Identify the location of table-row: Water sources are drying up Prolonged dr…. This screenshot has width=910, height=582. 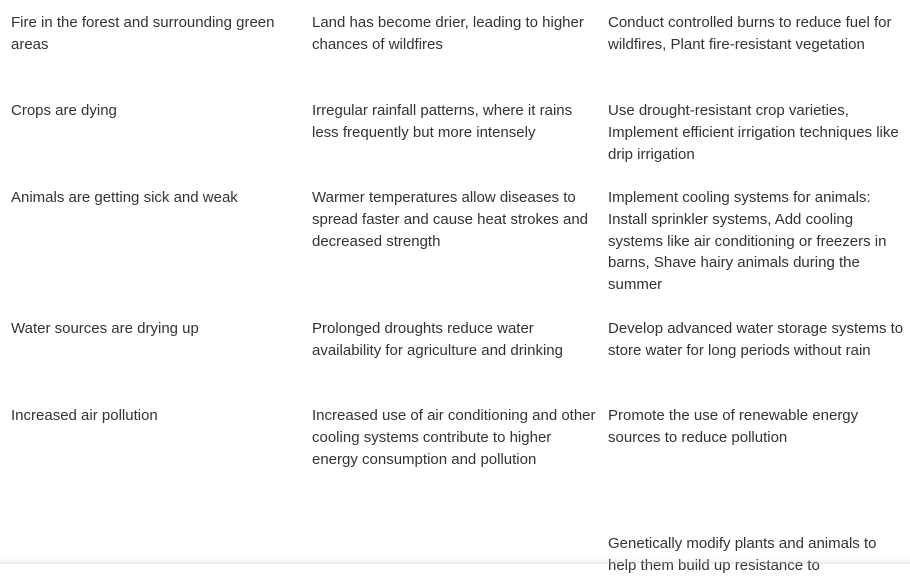
(455, 348).